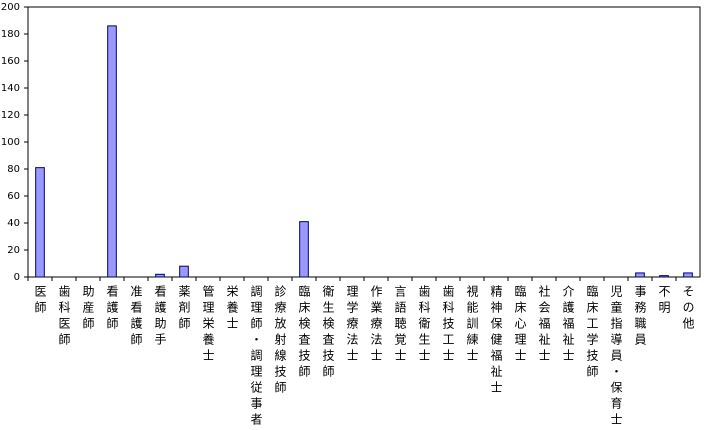  I want to click on x-tick-label: その他, so click(688, 309).